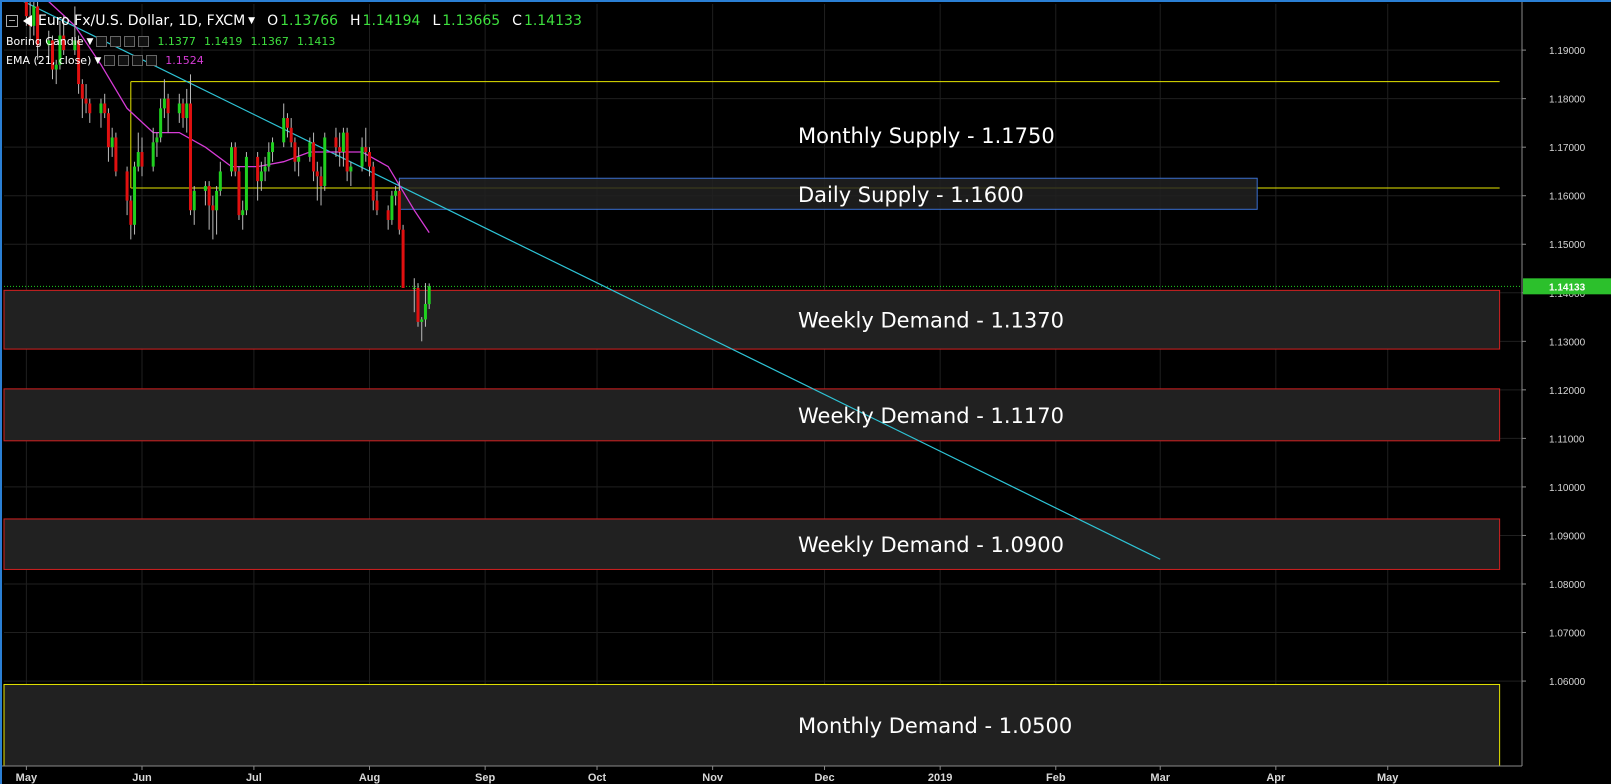 The width and height of the screenshot is (1611, 784). I want to click on symbol-title: Euro Fx/U.S. Dollar, 1D, FXCM, so click(142, 21).